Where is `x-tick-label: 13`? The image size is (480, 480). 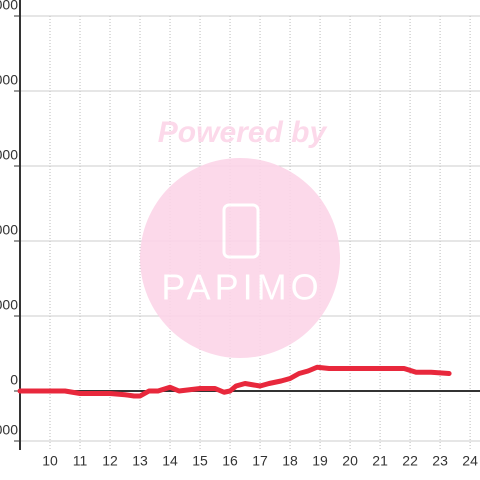 x-tick-label: 13 is located at coordinates (140, 461).